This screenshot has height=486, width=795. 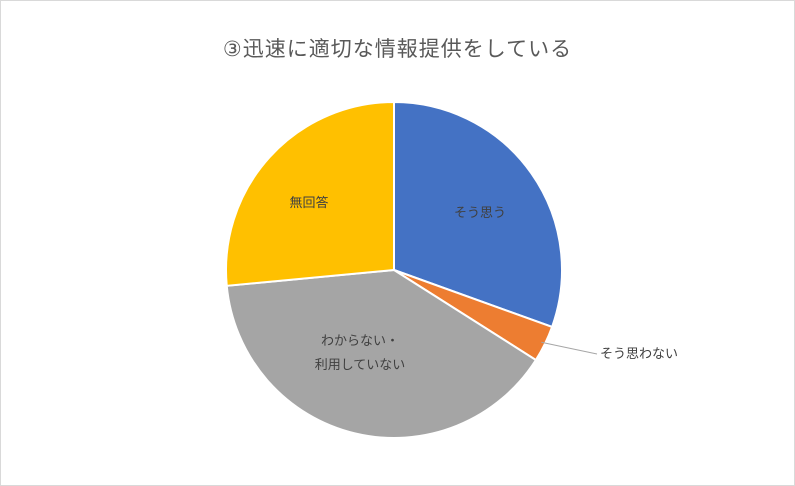 What do you see at coordinates (397, 49) in the screenshot?
I see `chart-title: ③迅速に適切な情報提供をしている` at bounding box center [397, 49].